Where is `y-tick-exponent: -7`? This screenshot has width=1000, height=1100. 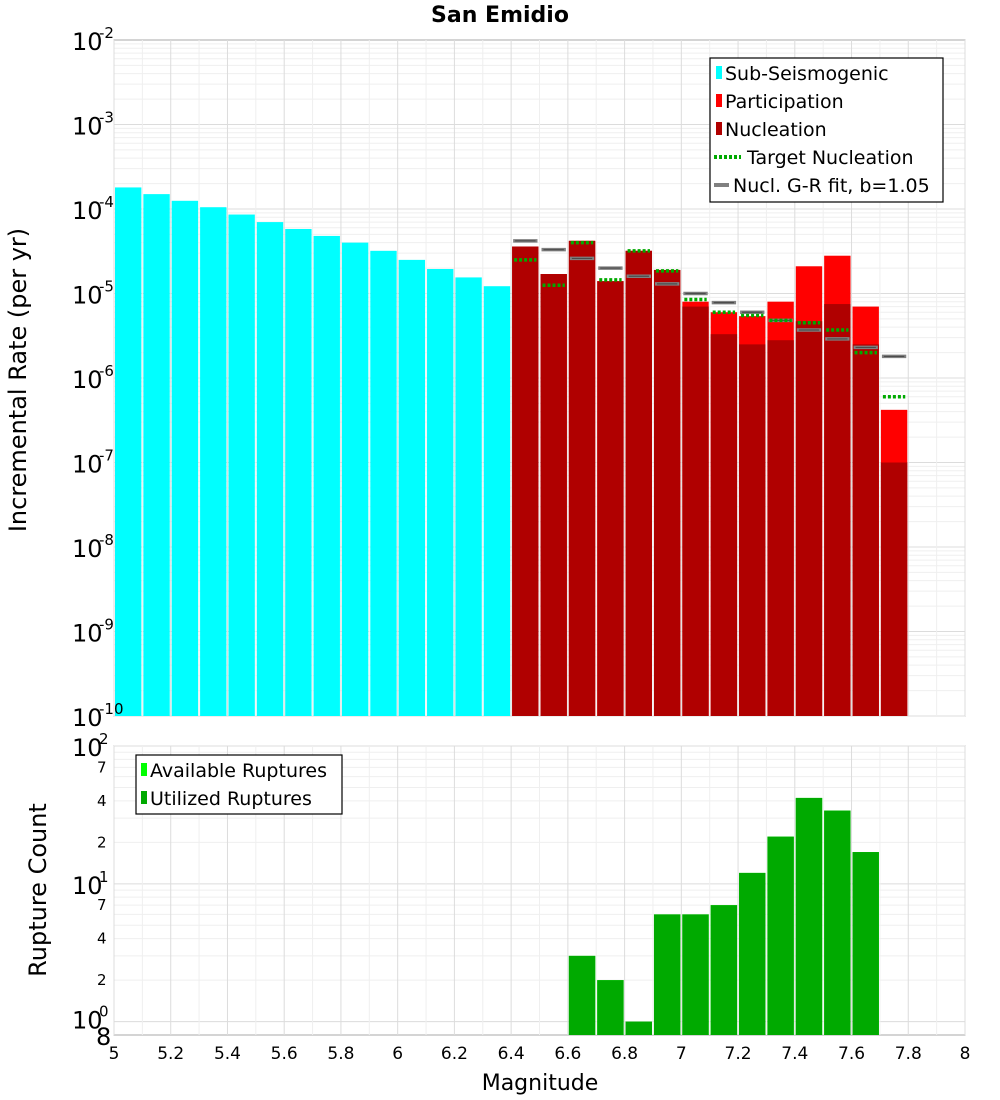
y-tick-exponent: -7 is located at coordinates (106, 456).